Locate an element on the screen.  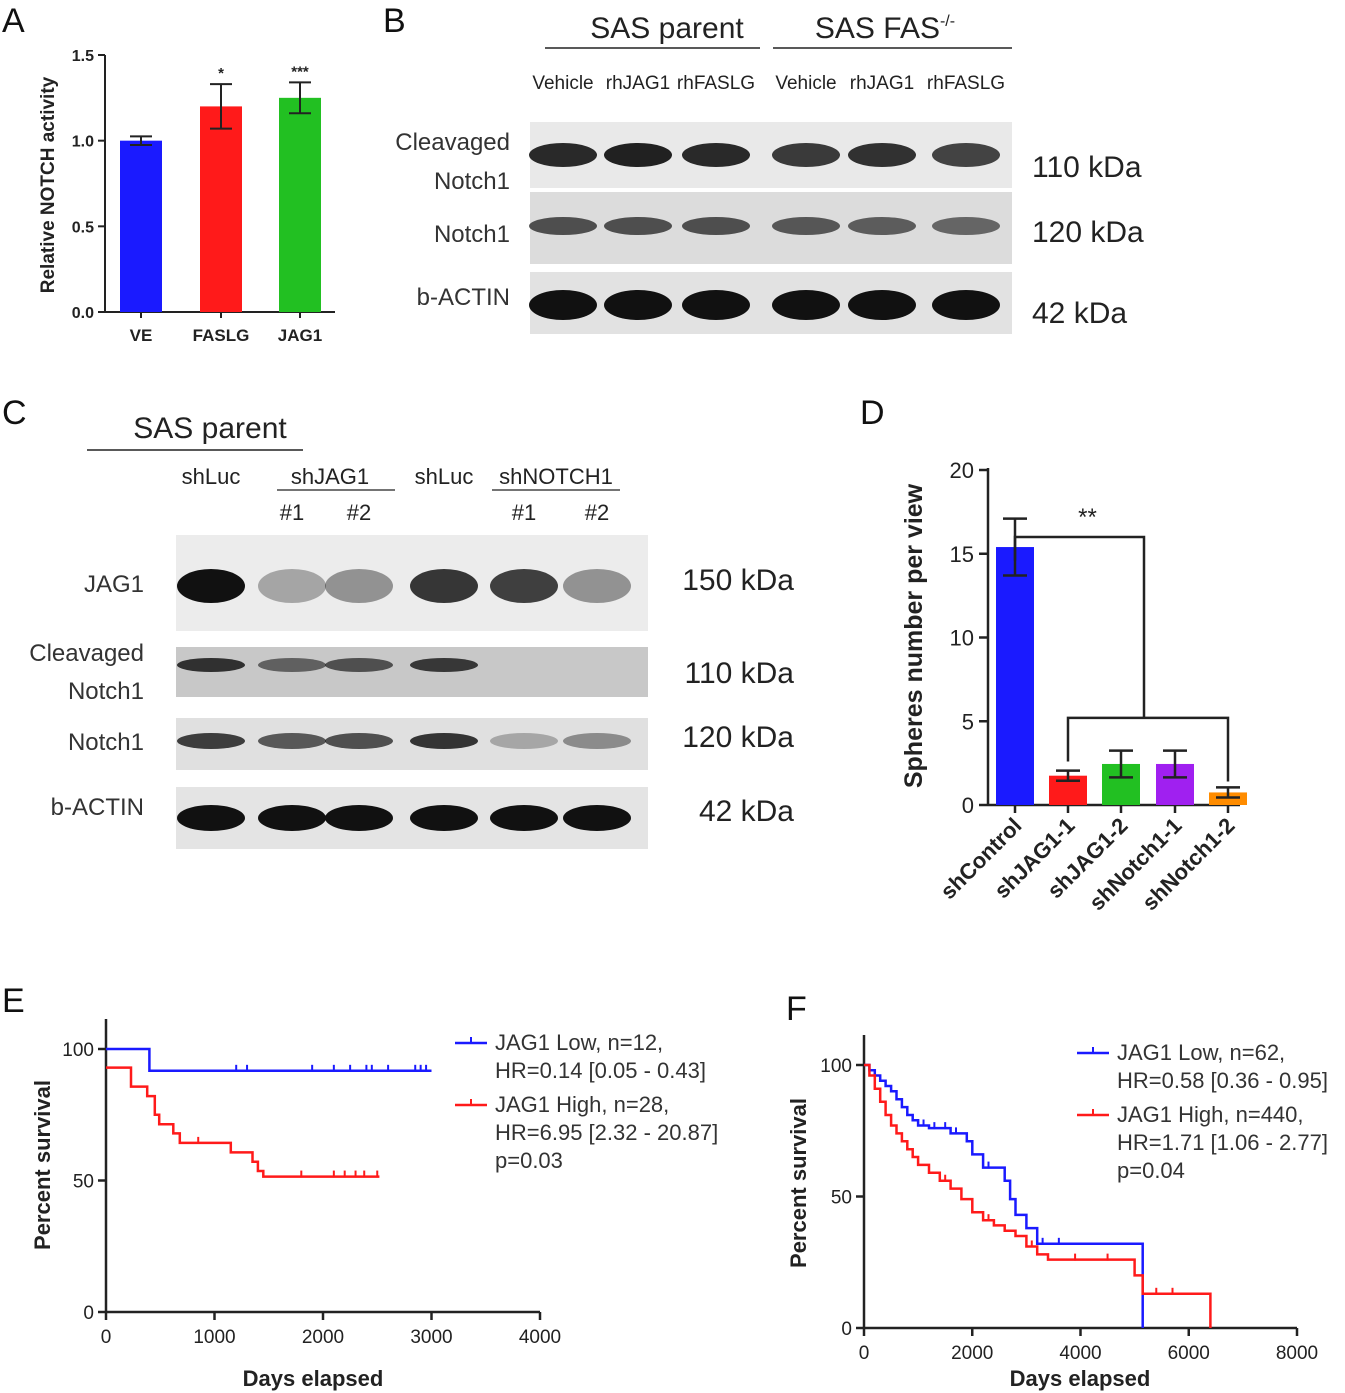
panel-f-curve-jag1-high is located at coordinates (1038, 1195).